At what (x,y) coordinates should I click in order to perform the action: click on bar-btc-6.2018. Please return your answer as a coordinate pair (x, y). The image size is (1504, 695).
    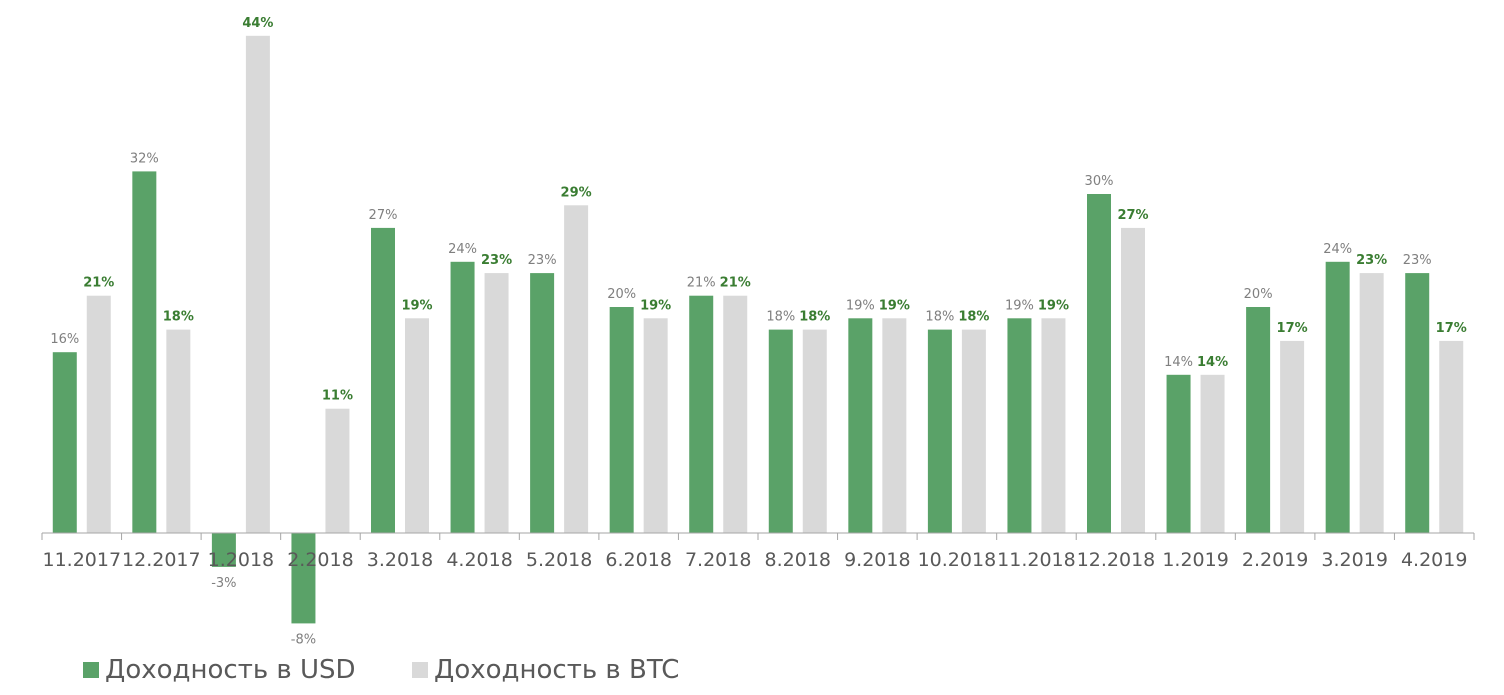
    Looking at the image, I should click on (655, 425).